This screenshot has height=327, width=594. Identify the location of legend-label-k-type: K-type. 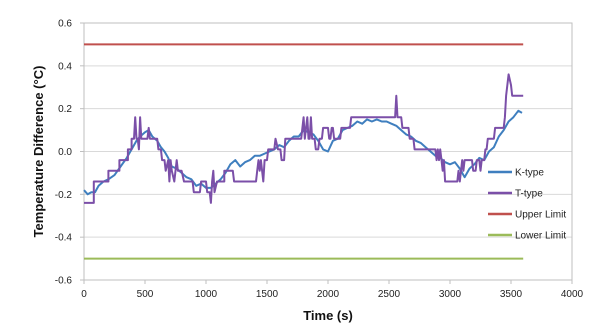
(529, 173).